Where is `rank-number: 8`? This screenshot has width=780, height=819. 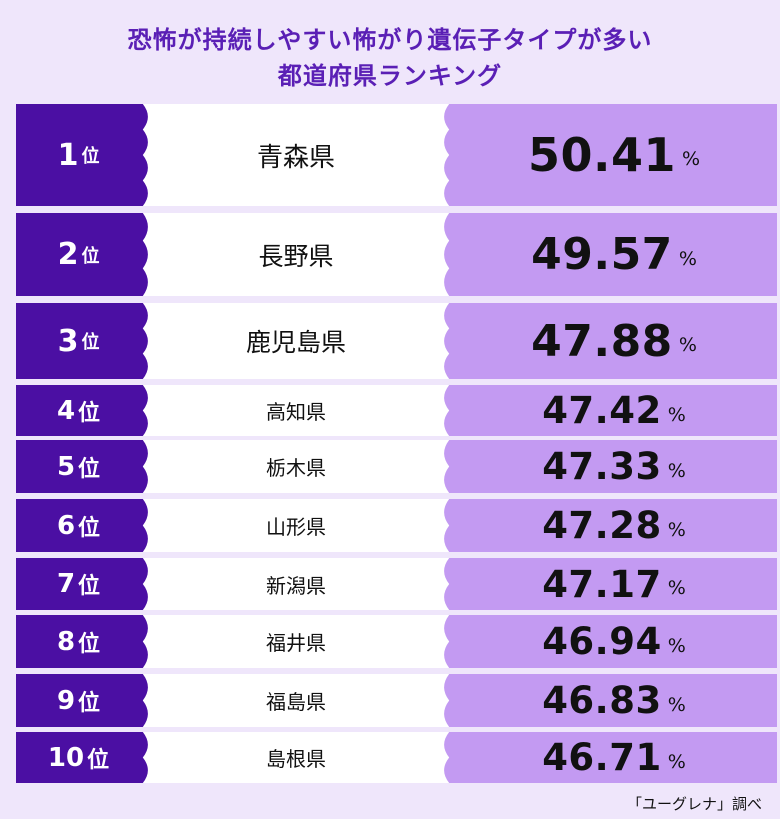
rank-number: 8 is located at coordinates (66, 641).